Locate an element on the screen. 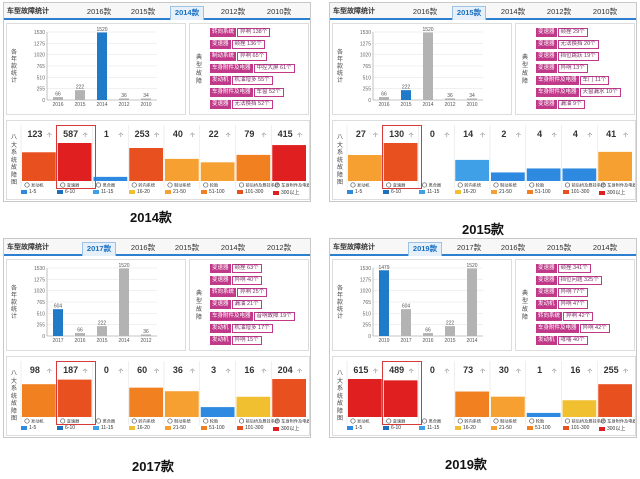 The height and width of the screenshot is (479, 640). typical-fault-item: 发动机 哮喘 40个 is located at coordinates (562, 340).